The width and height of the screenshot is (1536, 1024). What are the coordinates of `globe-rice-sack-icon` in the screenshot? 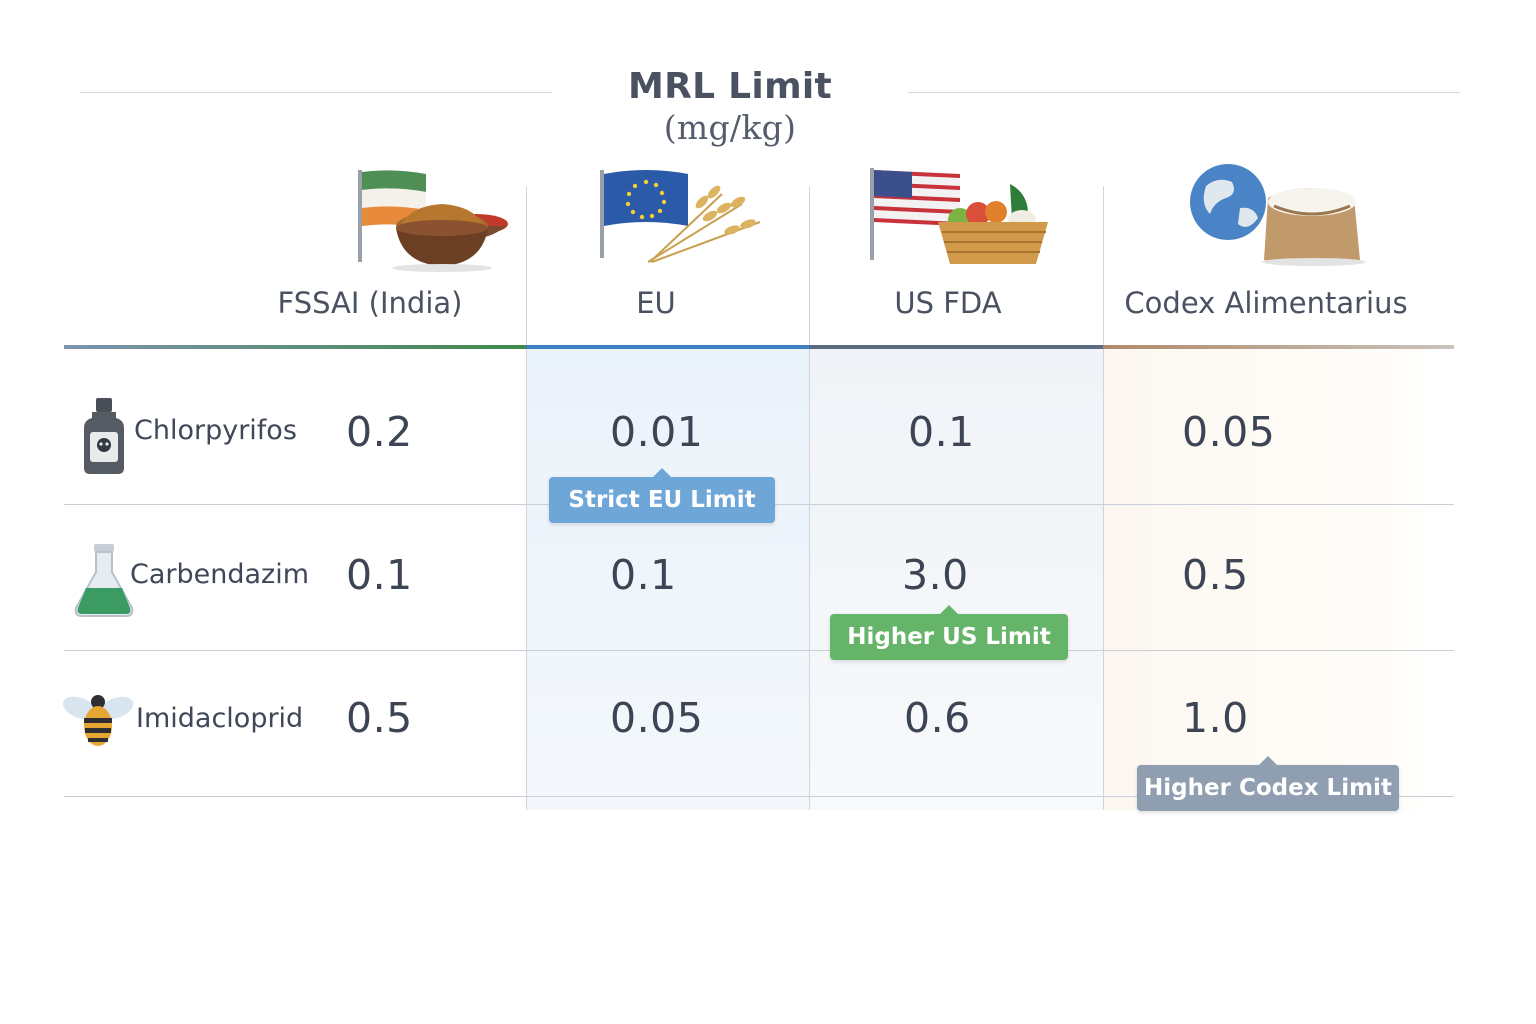 It's located at (1278, 215).